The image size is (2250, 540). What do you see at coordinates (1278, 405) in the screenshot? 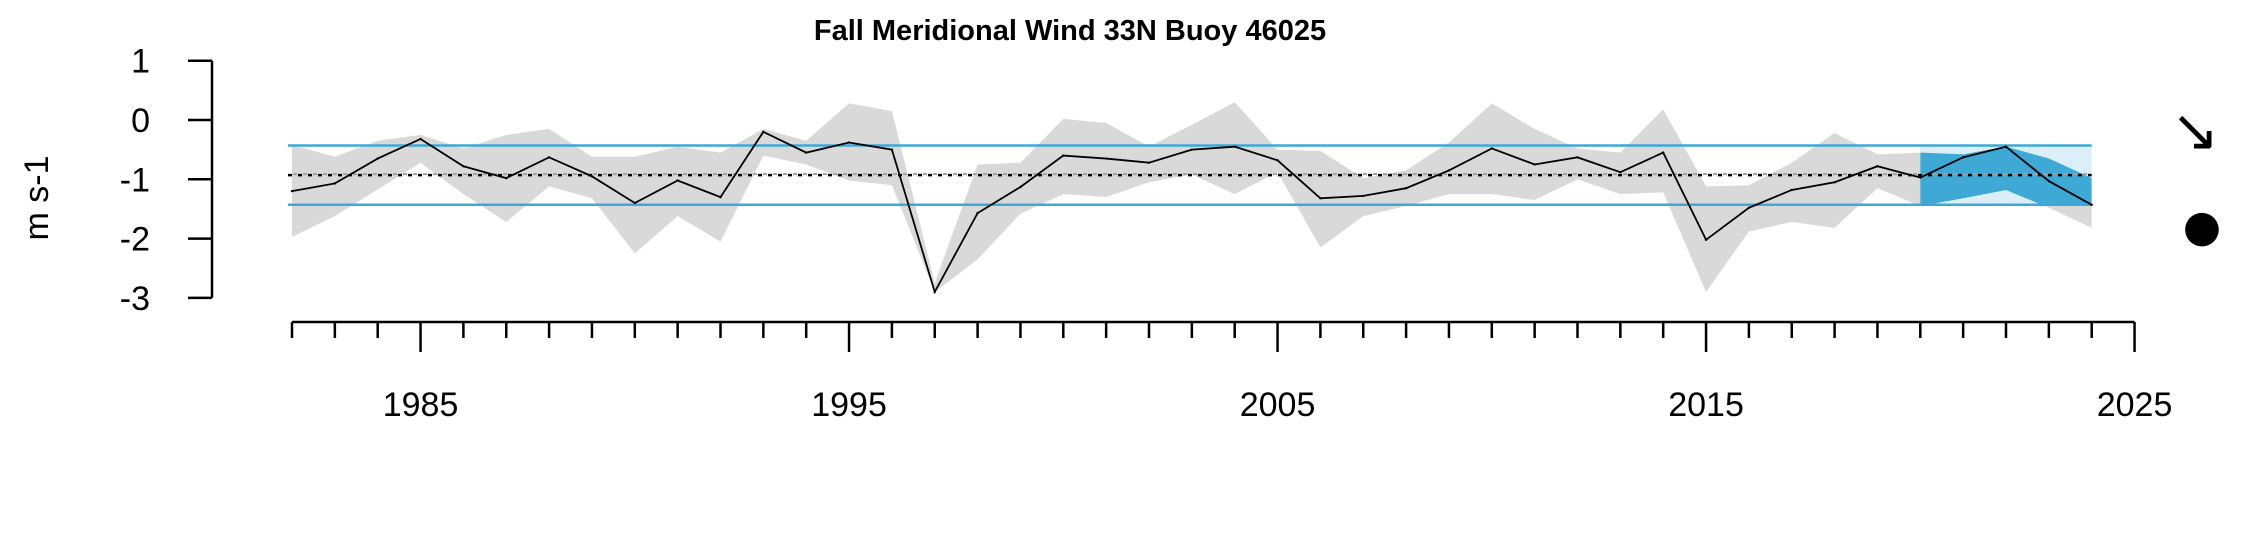
I see `x-tick-label: 2005` at bounding box center [1278, 405].